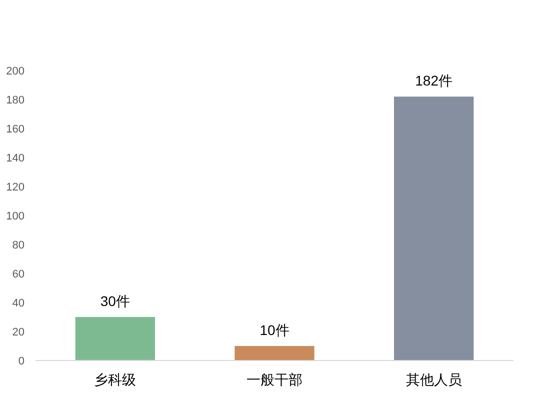 This screenshot has height=410, width=535. What do you see at coordinates (18, 246) in the screenshot?
I see `y-tick-label: 80` at bounding box center [18, 246].